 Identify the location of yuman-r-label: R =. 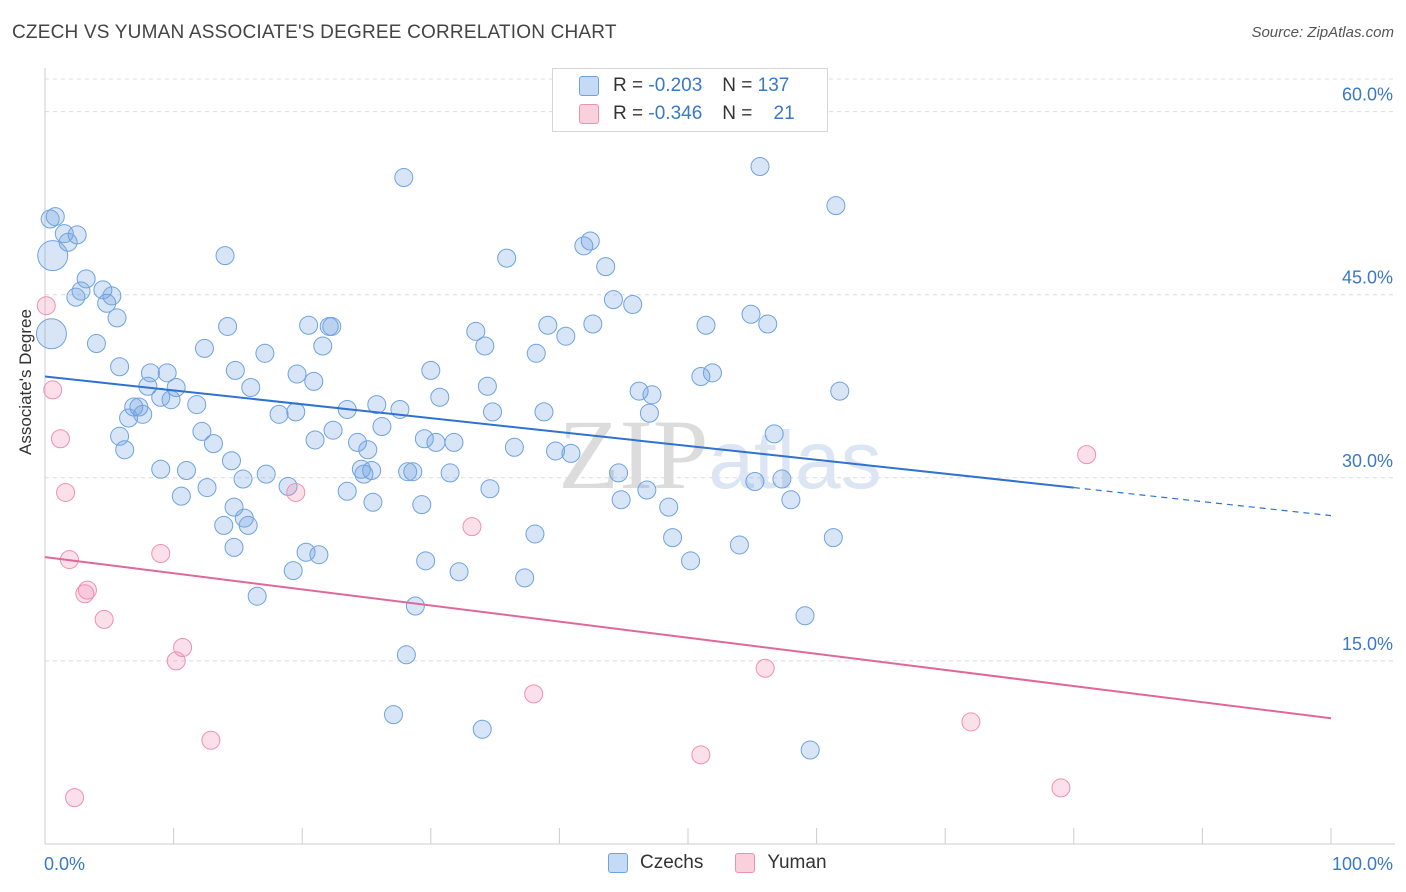
(628, 113).